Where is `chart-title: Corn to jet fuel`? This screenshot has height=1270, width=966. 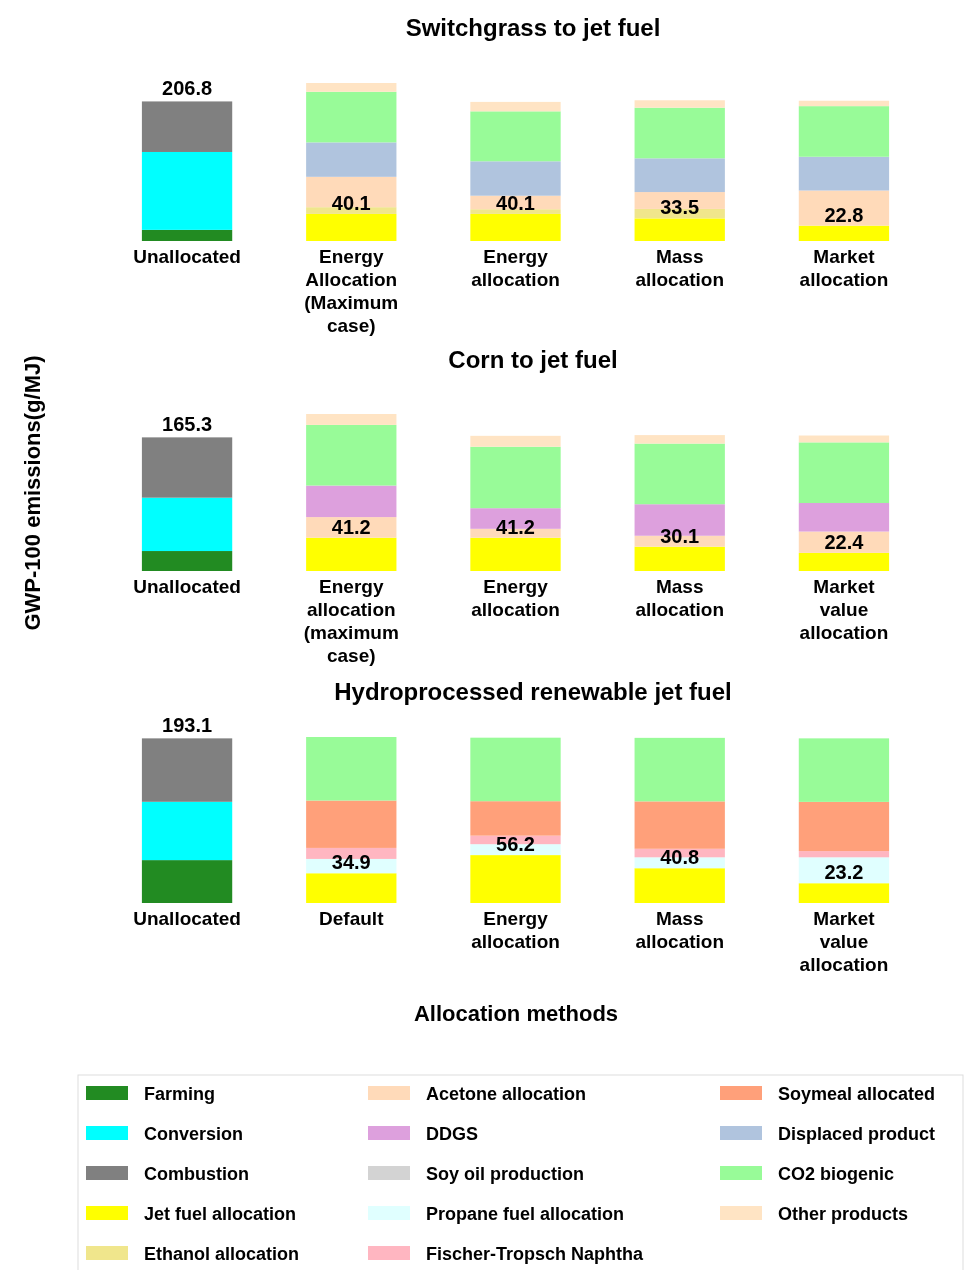
chart-title: Corn to jet fuel is located at coordinates (533, 359).